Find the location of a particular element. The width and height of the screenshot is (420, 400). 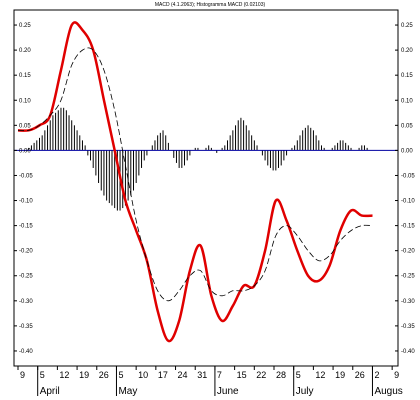

right-tick-label: 0.25 is located at coordinates (407, 26).